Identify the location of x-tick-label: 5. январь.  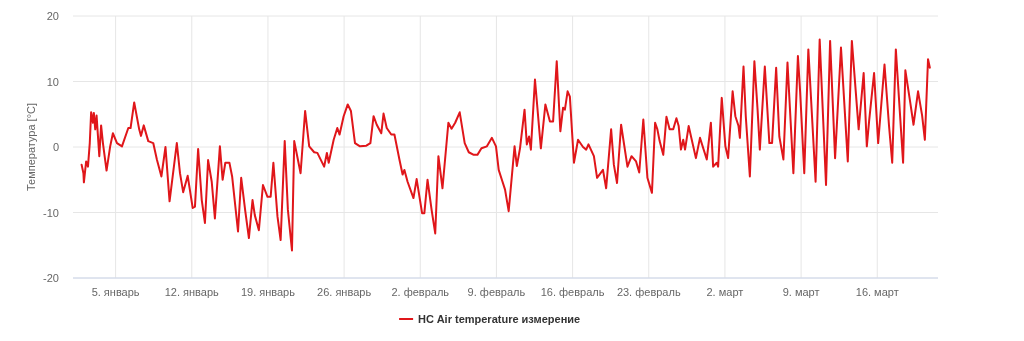
(115, 292).